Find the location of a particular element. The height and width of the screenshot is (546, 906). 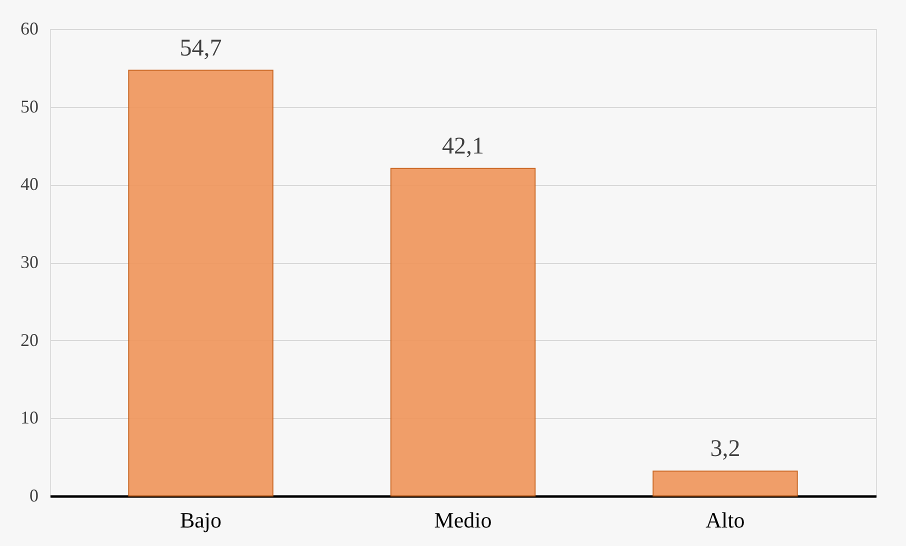

y-tick-label: 40 is located at coordinates (29, 184).